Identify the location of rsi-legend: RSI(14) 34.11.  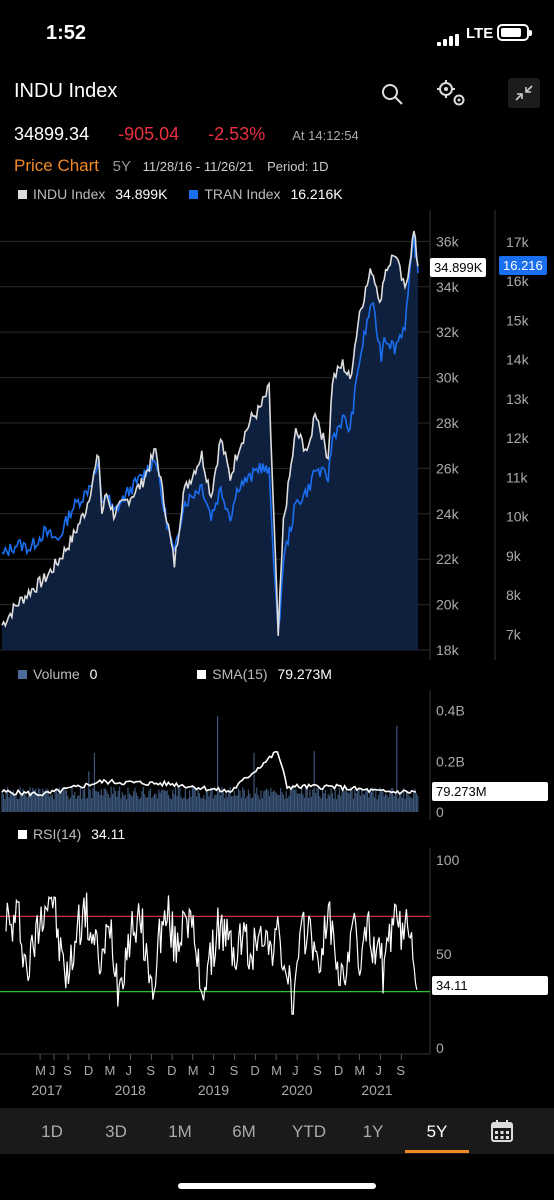
(71, 834).